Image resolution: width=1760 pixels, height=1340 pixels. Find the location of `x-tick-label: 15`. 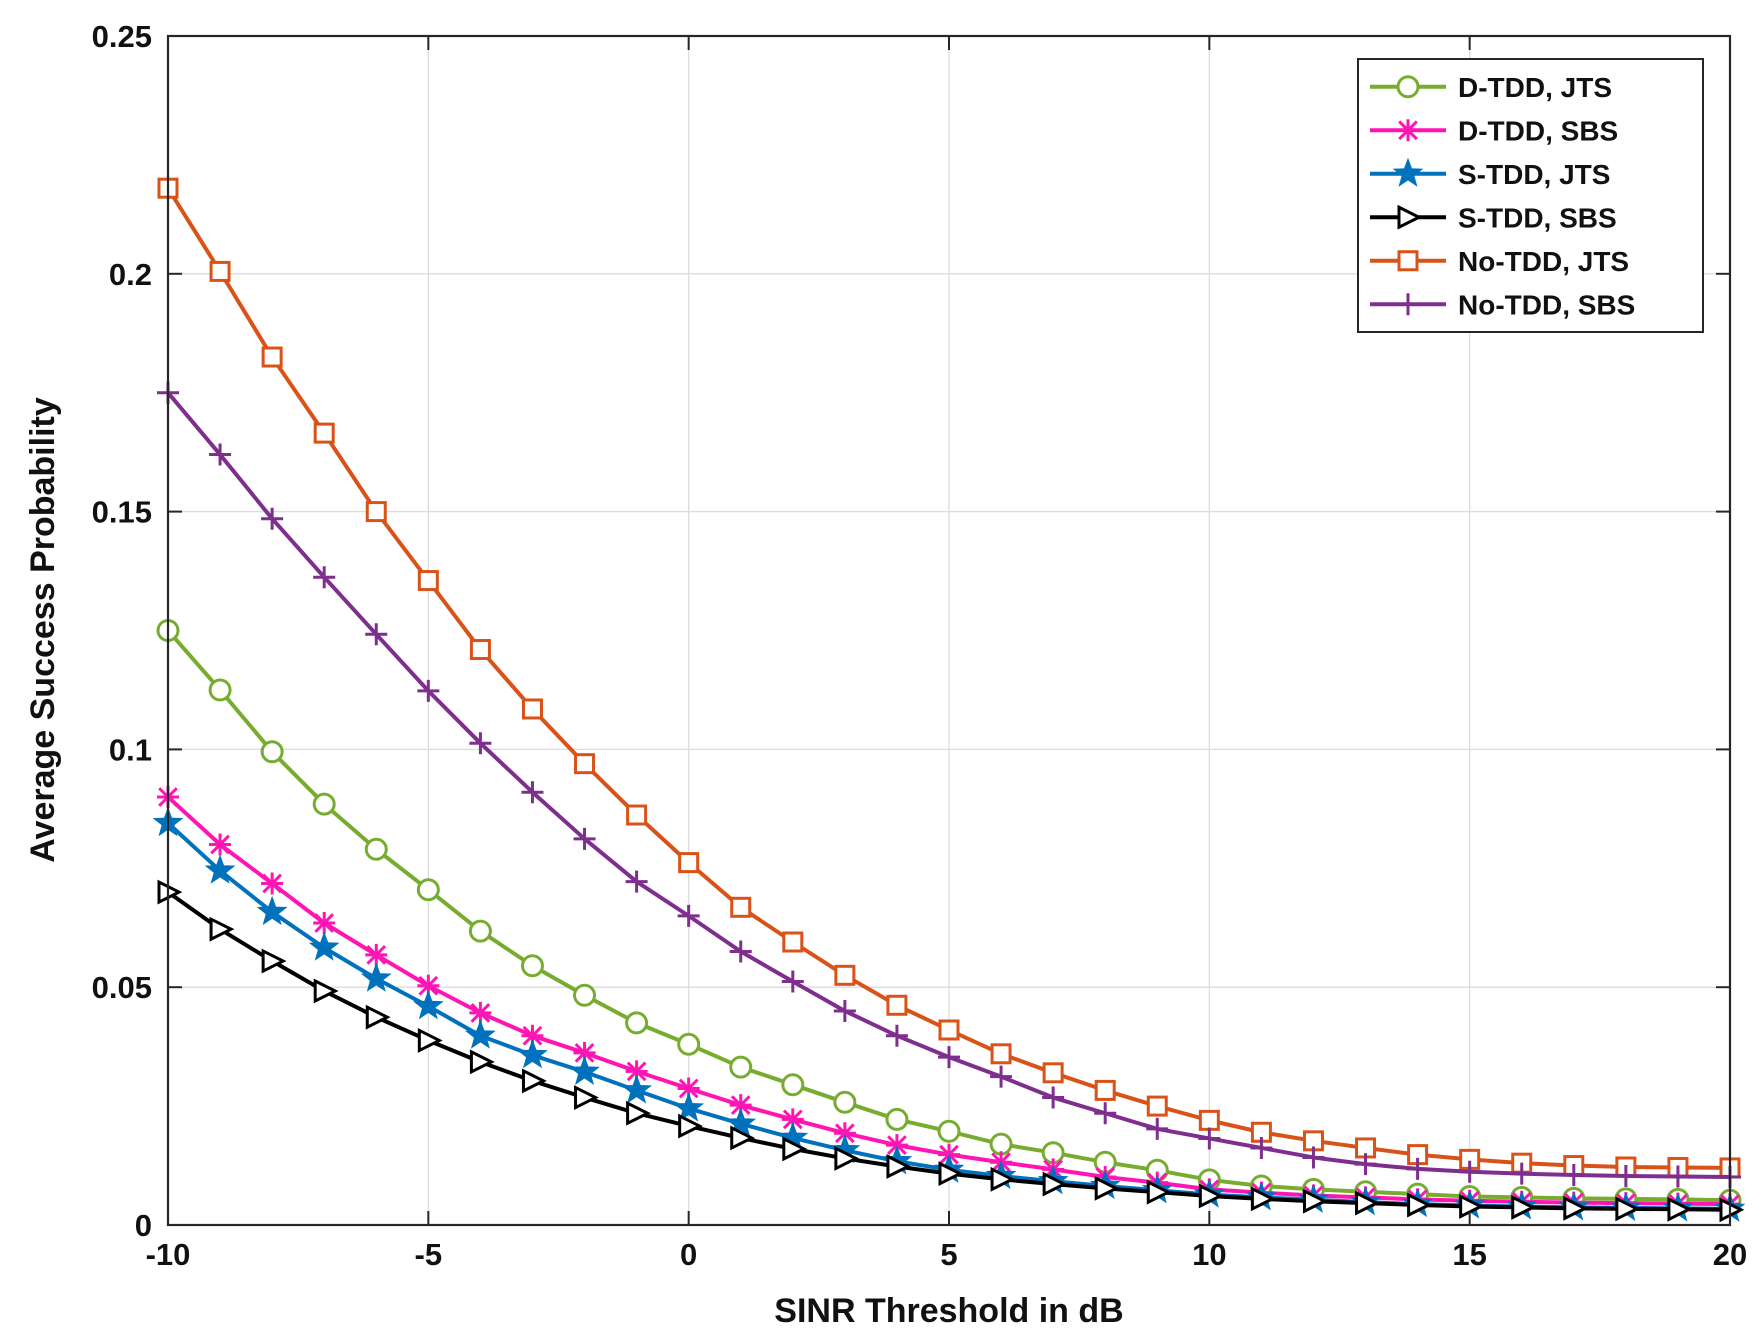

x-tick-label: 15 is located at coordinates (1469, 1254).